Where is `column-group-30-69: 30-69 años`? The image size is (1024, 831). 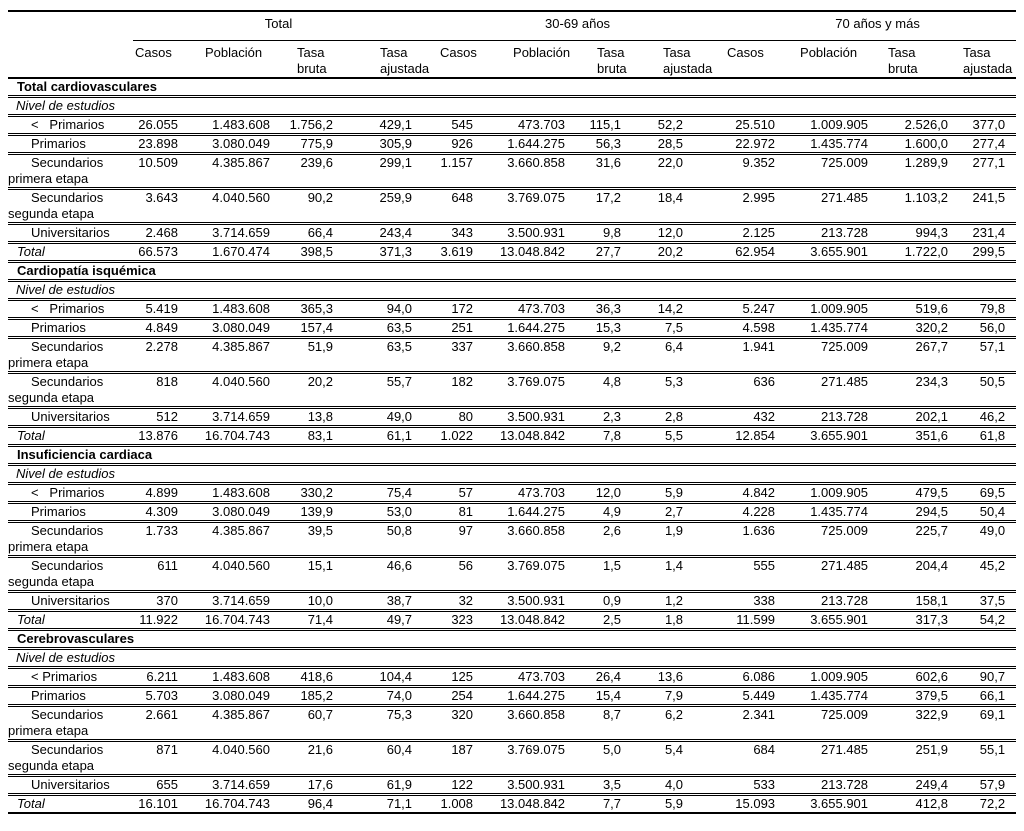
column-group-30-69: 30-69 años is located at coordinates (560, 26).